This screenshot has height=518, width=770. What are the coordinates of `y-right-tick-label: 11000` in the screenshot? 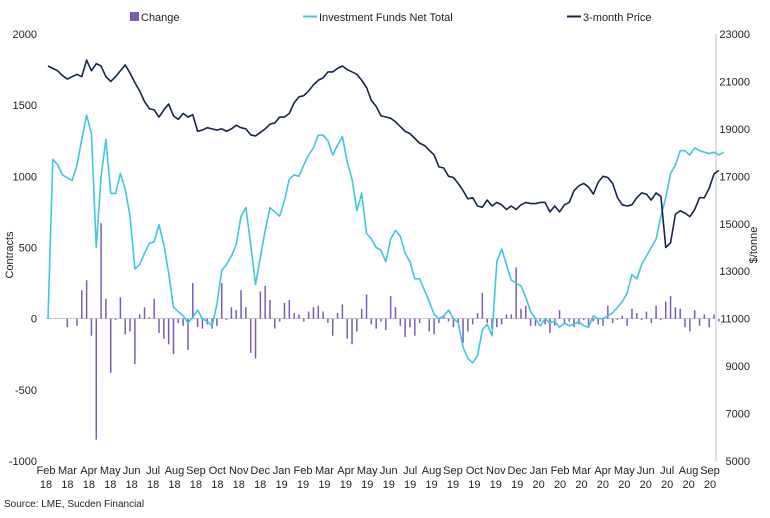 It's located at (735, 320).